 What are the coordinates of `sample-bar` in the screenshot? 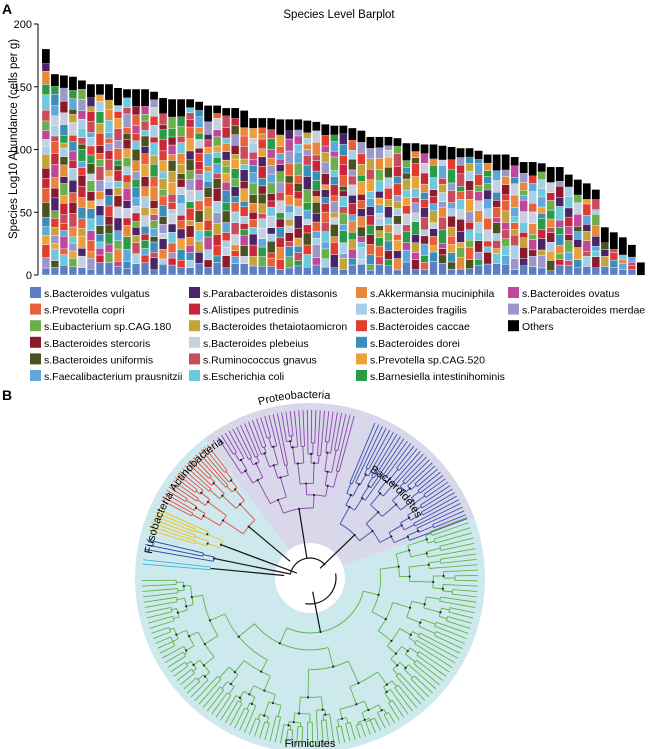 It's located at (190, 187).